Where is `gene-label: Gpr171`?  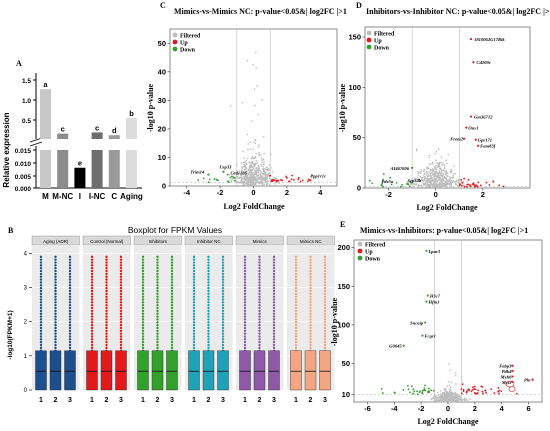
gene-label: Gpr171 is located at coordinates (485, 140).